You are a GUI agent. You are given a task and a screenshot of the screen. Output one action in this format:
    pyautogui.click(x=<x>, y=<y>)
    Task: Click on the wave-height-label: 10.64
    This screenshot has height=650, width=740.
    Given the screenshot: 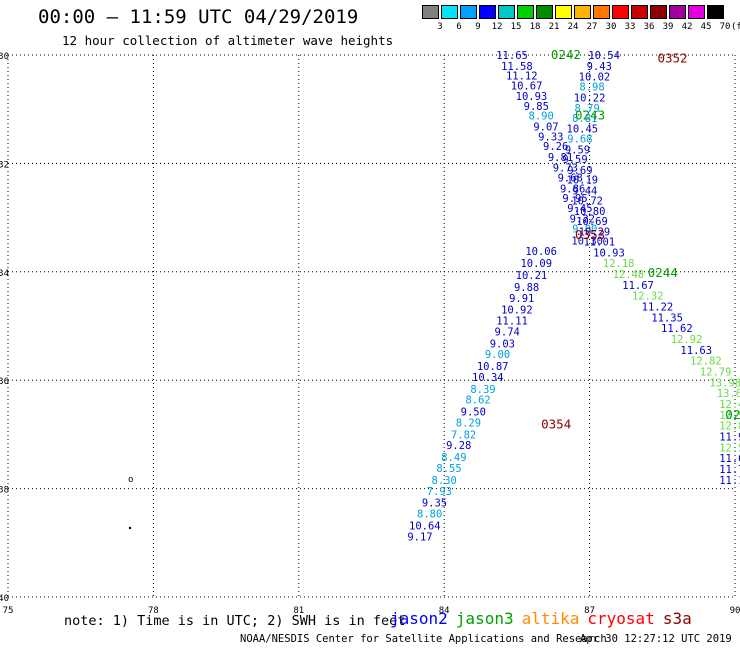 What is the action you would take?
    pyautogui.click(x=425, y=526)
    